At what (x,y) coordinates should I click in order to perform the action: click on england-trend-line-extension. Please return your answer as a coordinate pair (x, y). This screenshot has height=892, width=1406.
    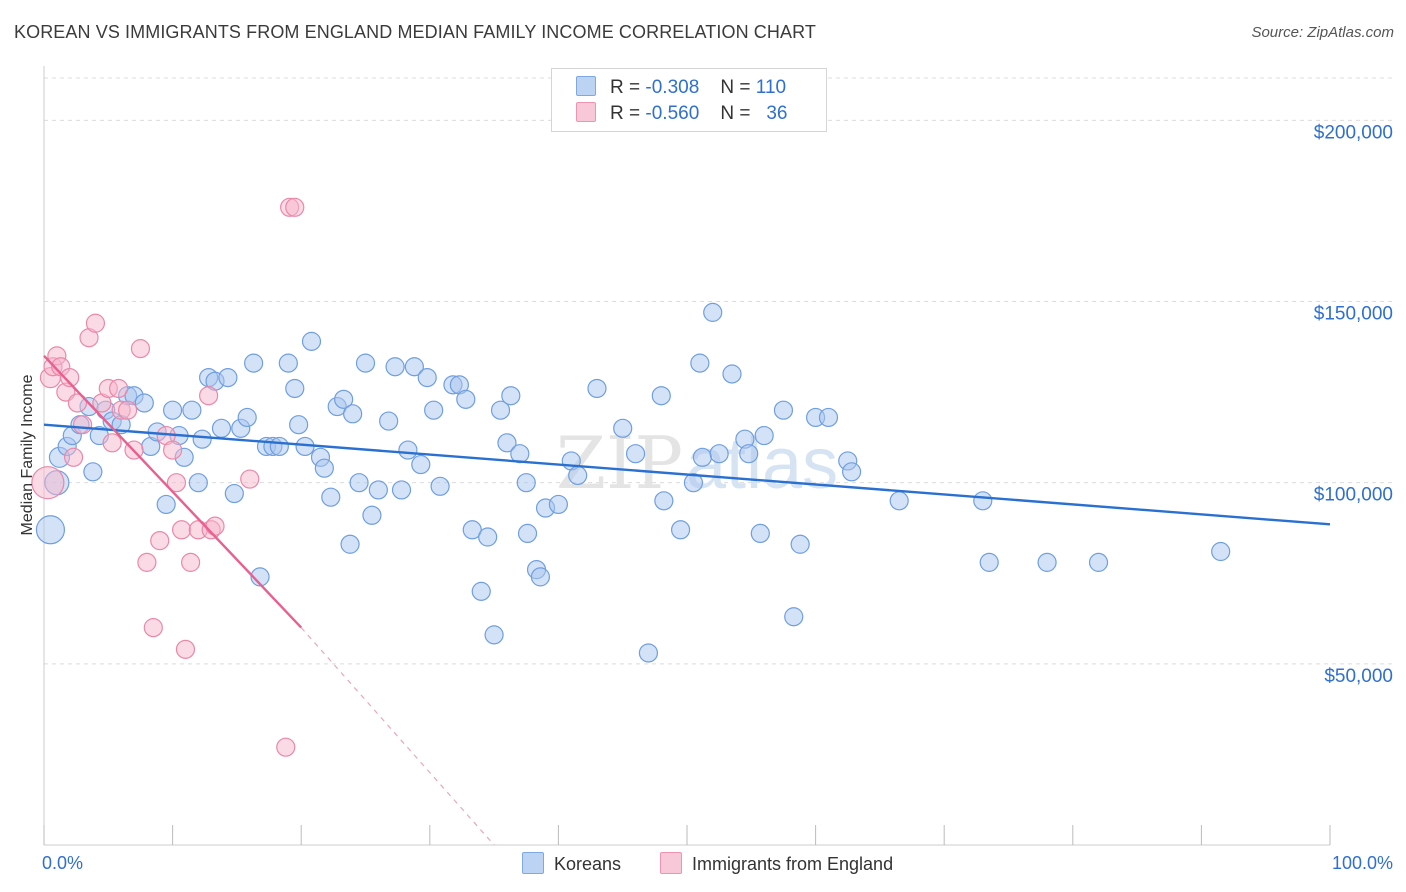
    Looking at the image, I should click on (397, 736).